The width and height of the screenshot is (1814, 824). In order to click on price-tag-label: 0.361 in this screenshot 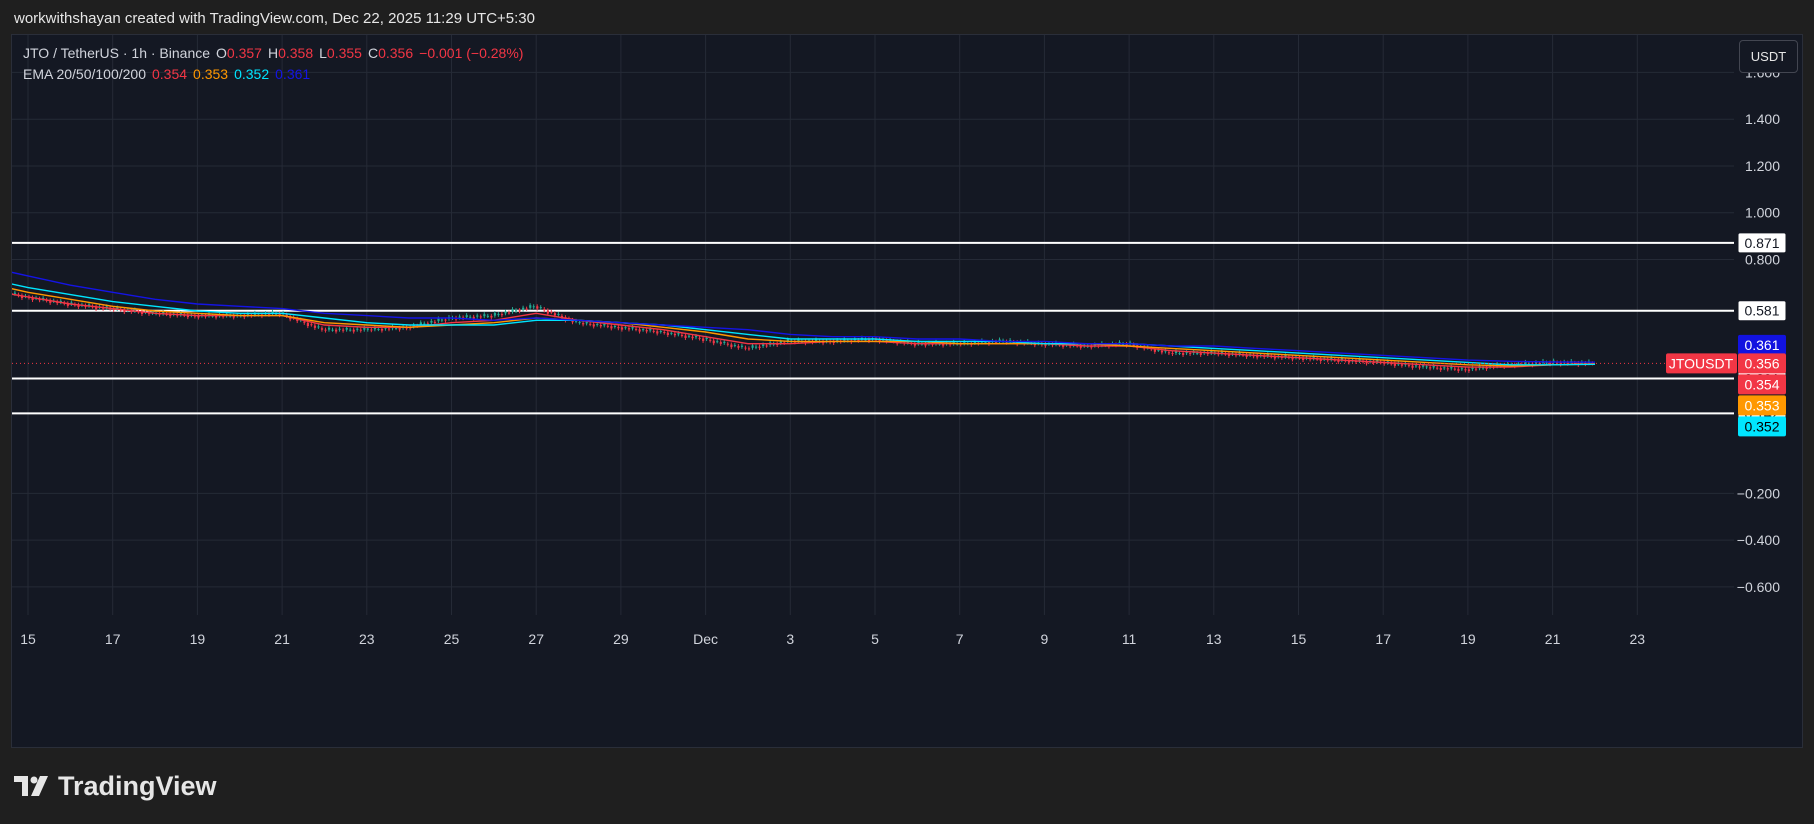, I will do `click(1761, 345)`.